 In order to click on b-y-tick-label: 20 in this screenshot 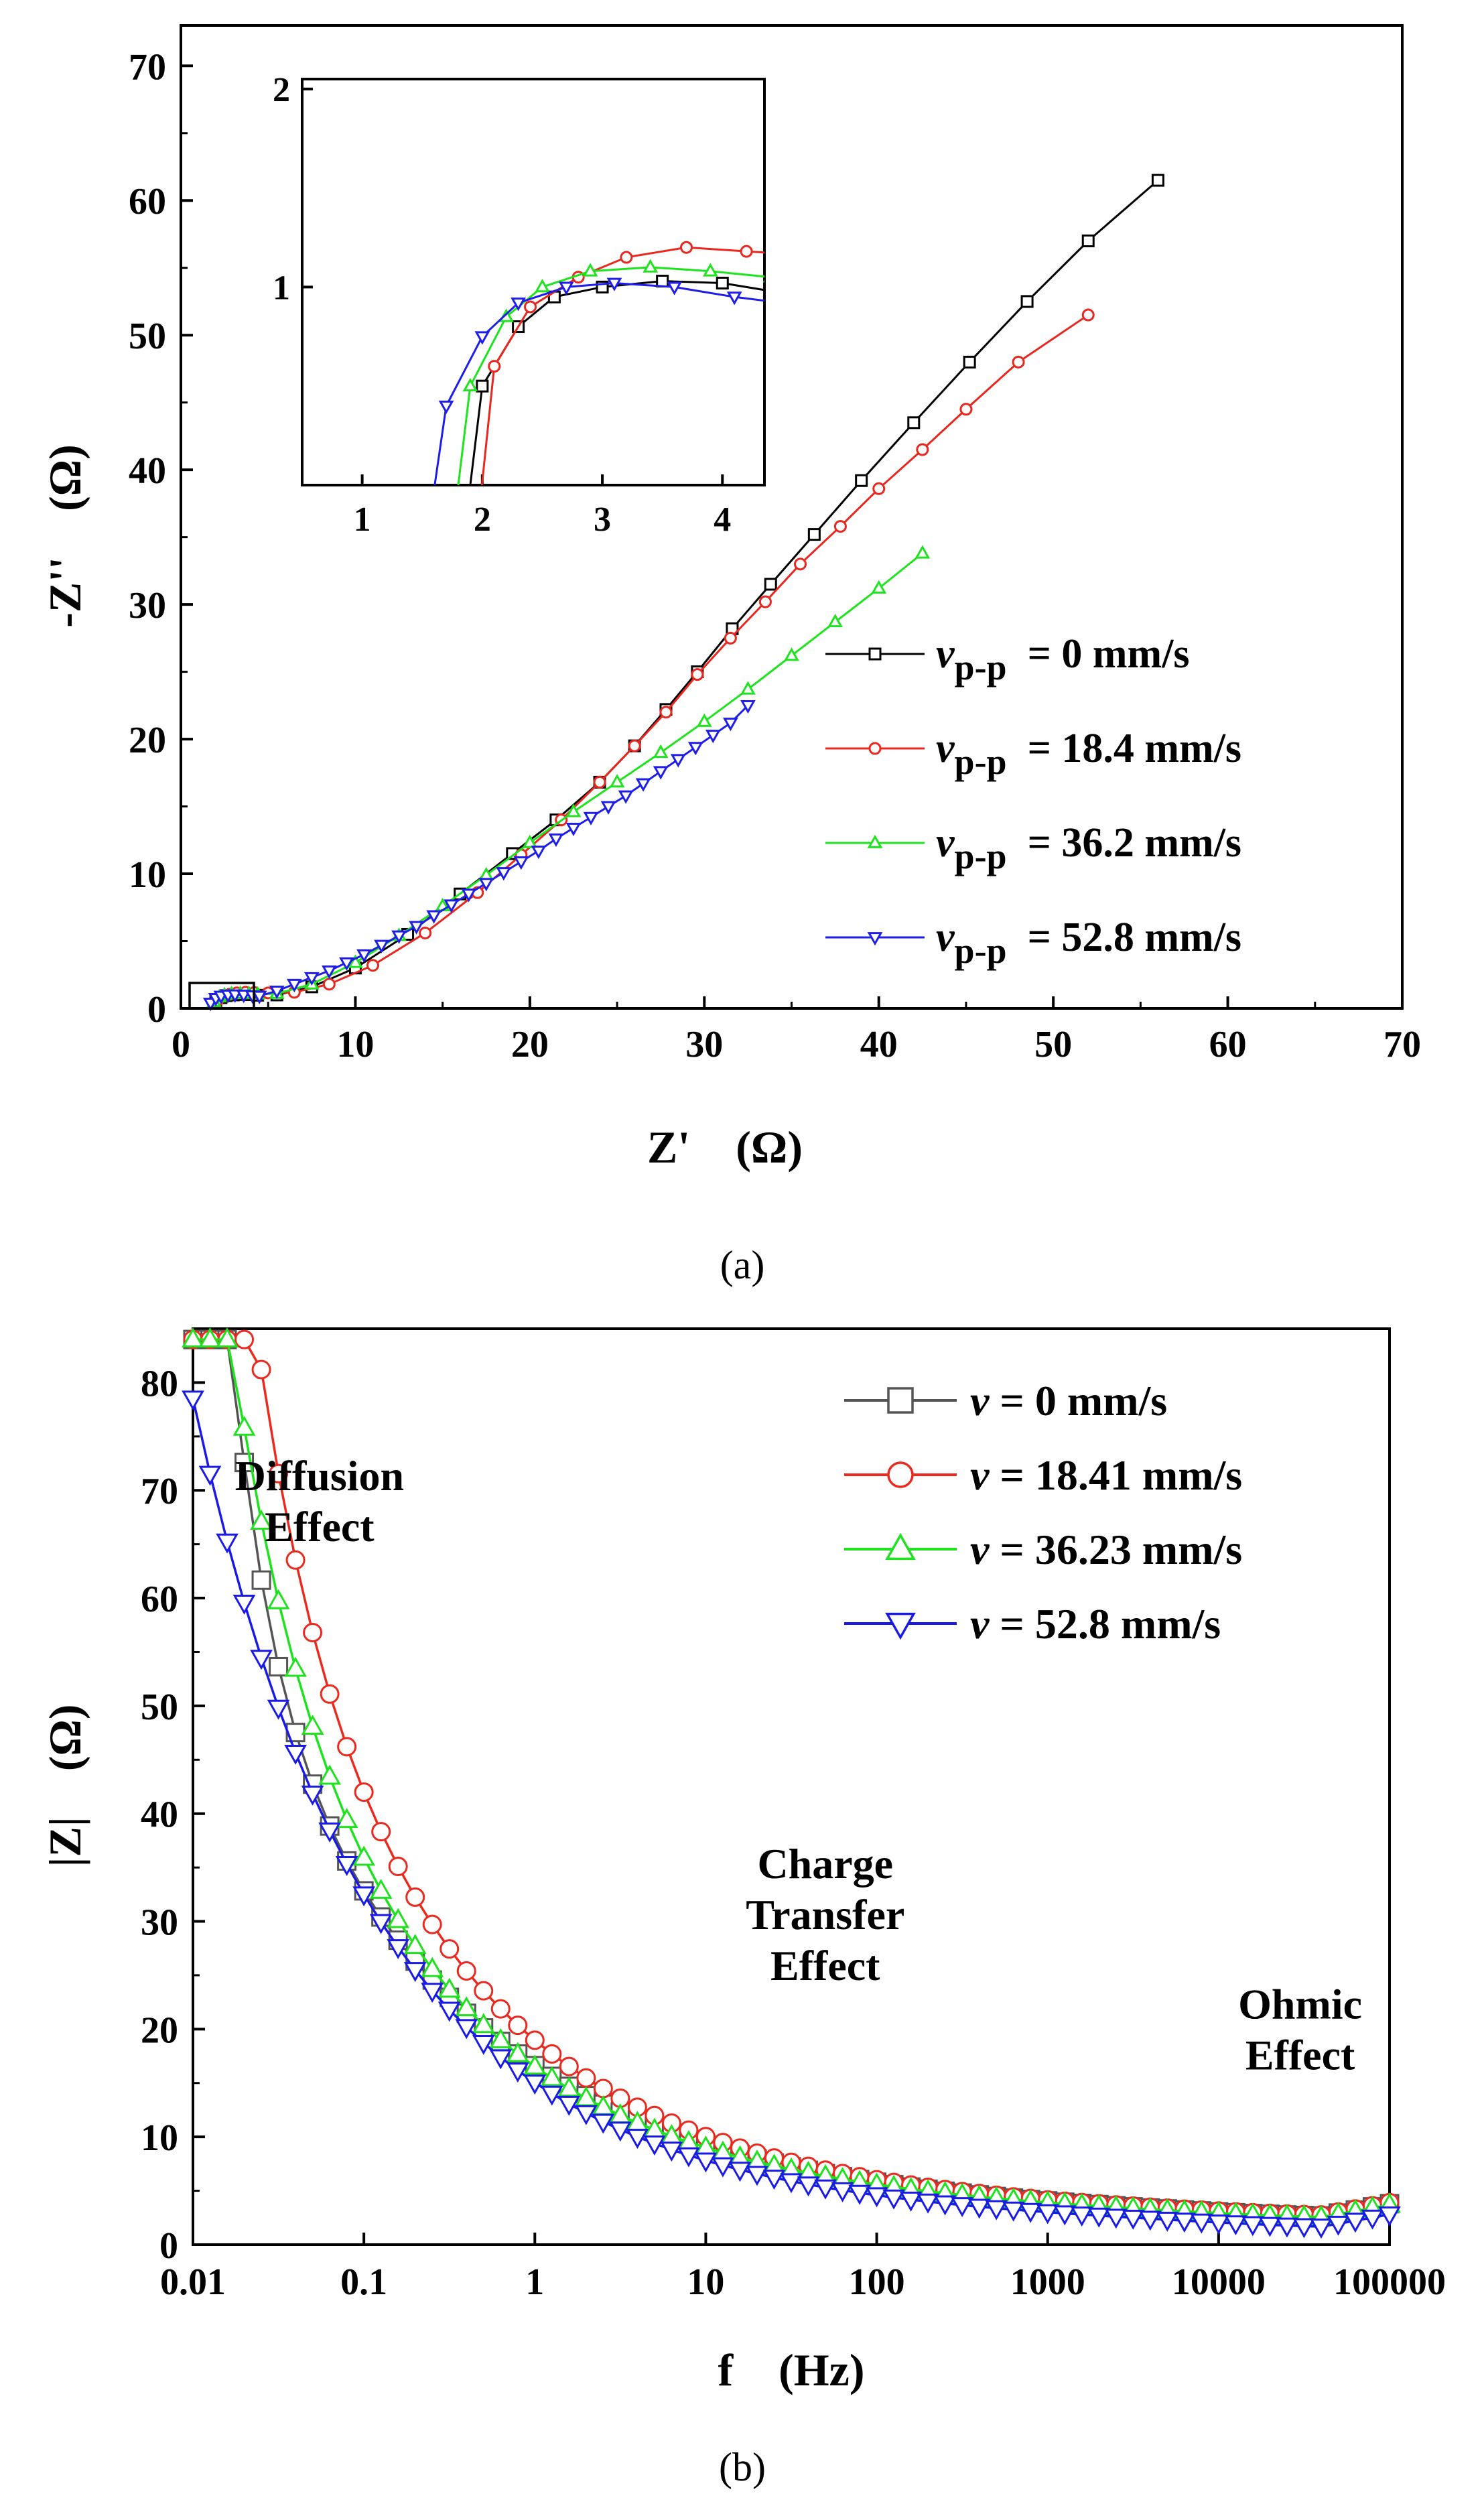, I will do `click(159, 2030)`.